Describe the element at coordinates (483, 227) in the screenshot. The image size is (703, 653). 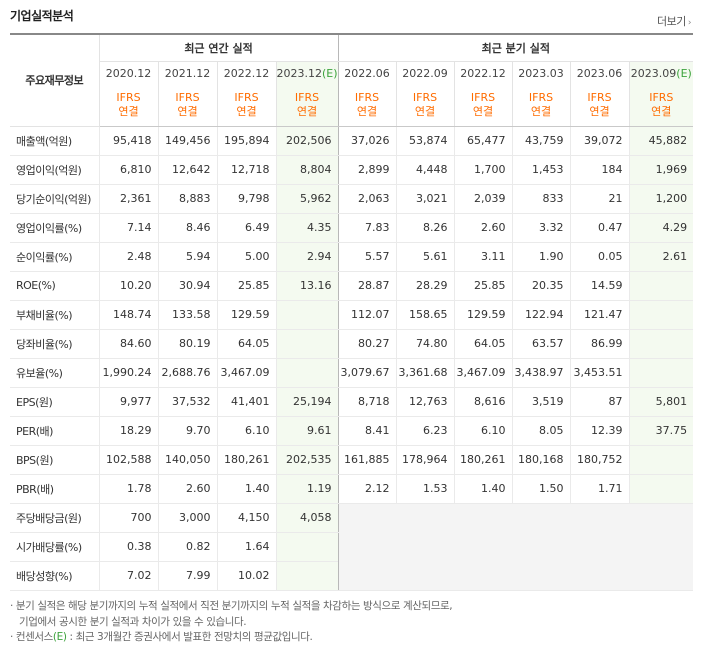
I see `quarter-value-cell: 2.60` at that location.